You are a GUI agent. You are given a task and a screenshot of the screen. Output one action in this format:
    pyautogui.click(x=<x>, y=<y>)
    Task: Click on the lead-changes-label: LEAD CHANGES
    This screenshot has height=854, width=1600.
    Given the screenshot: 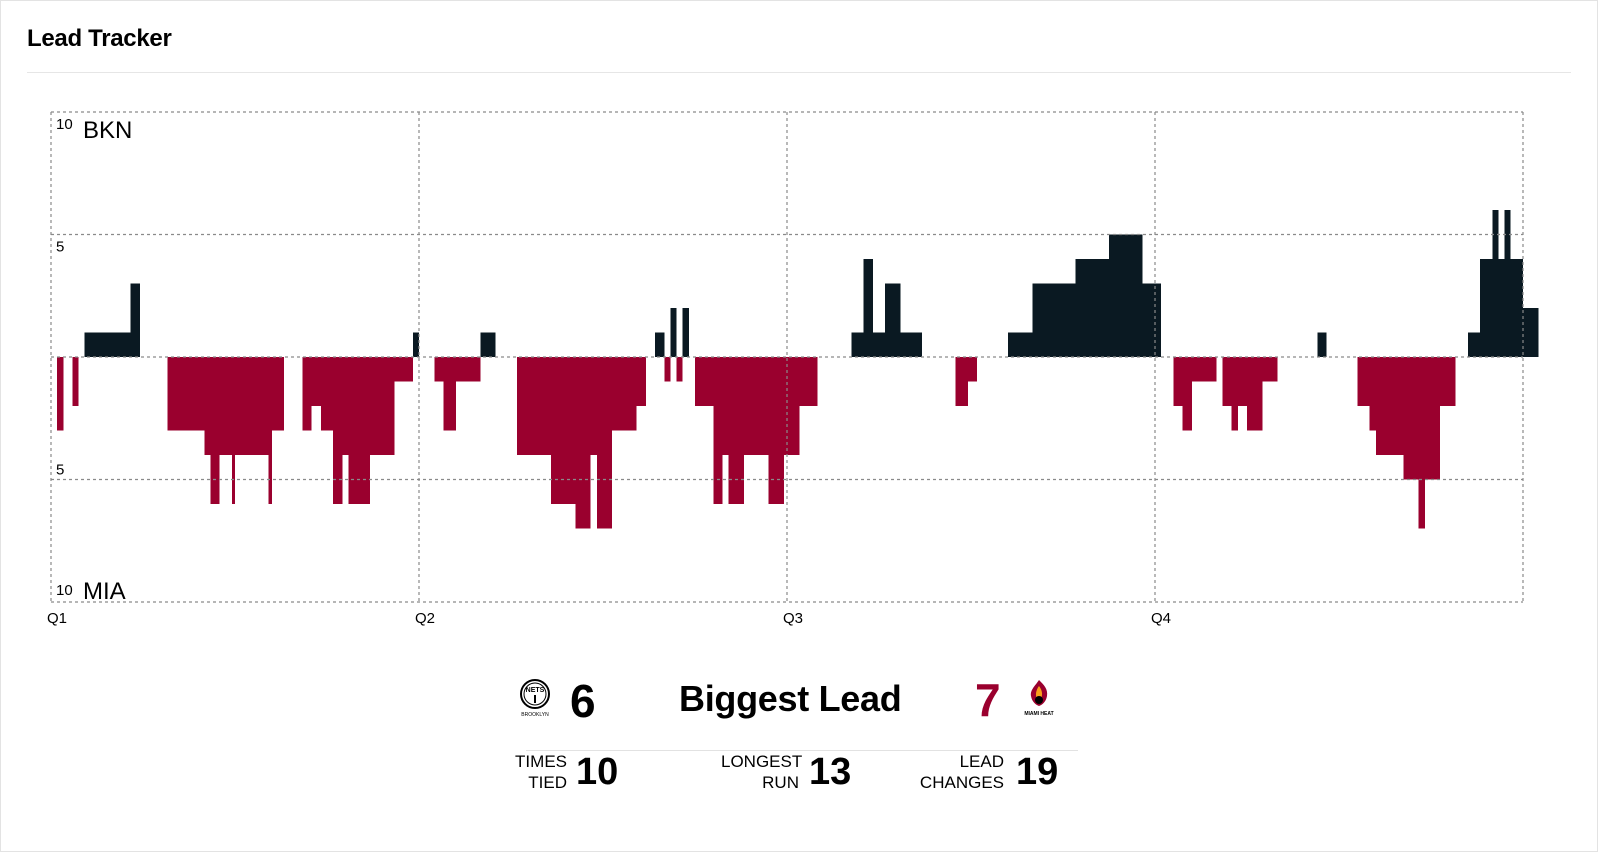 What is the action you would take?
    pyautogui.click(x=959, y=772)
    